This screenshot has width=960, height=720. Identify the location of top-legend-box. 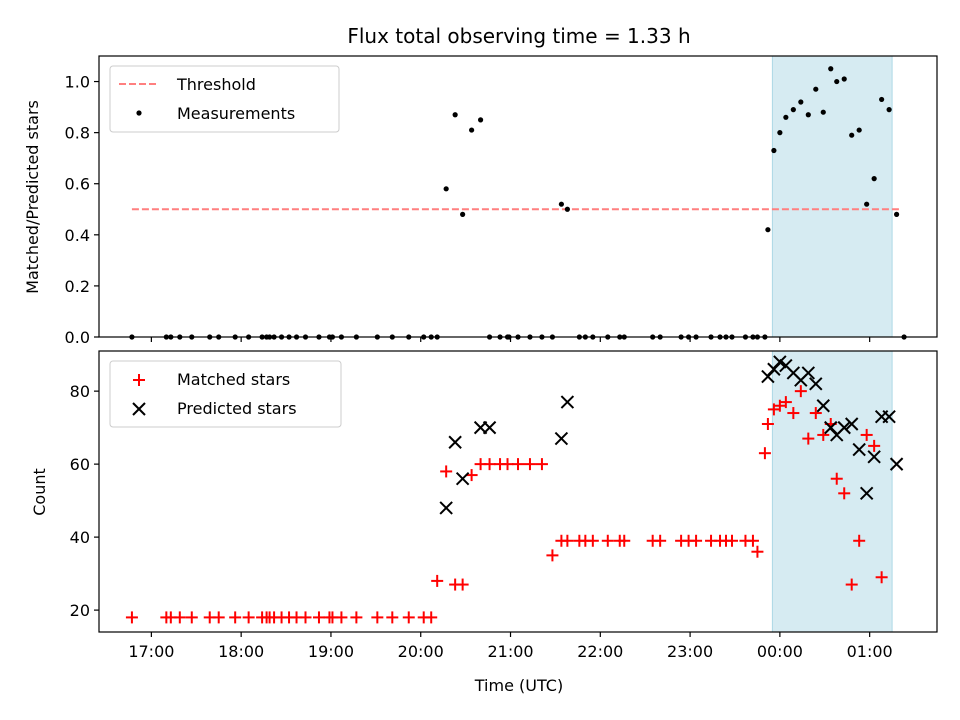
(224, 99).